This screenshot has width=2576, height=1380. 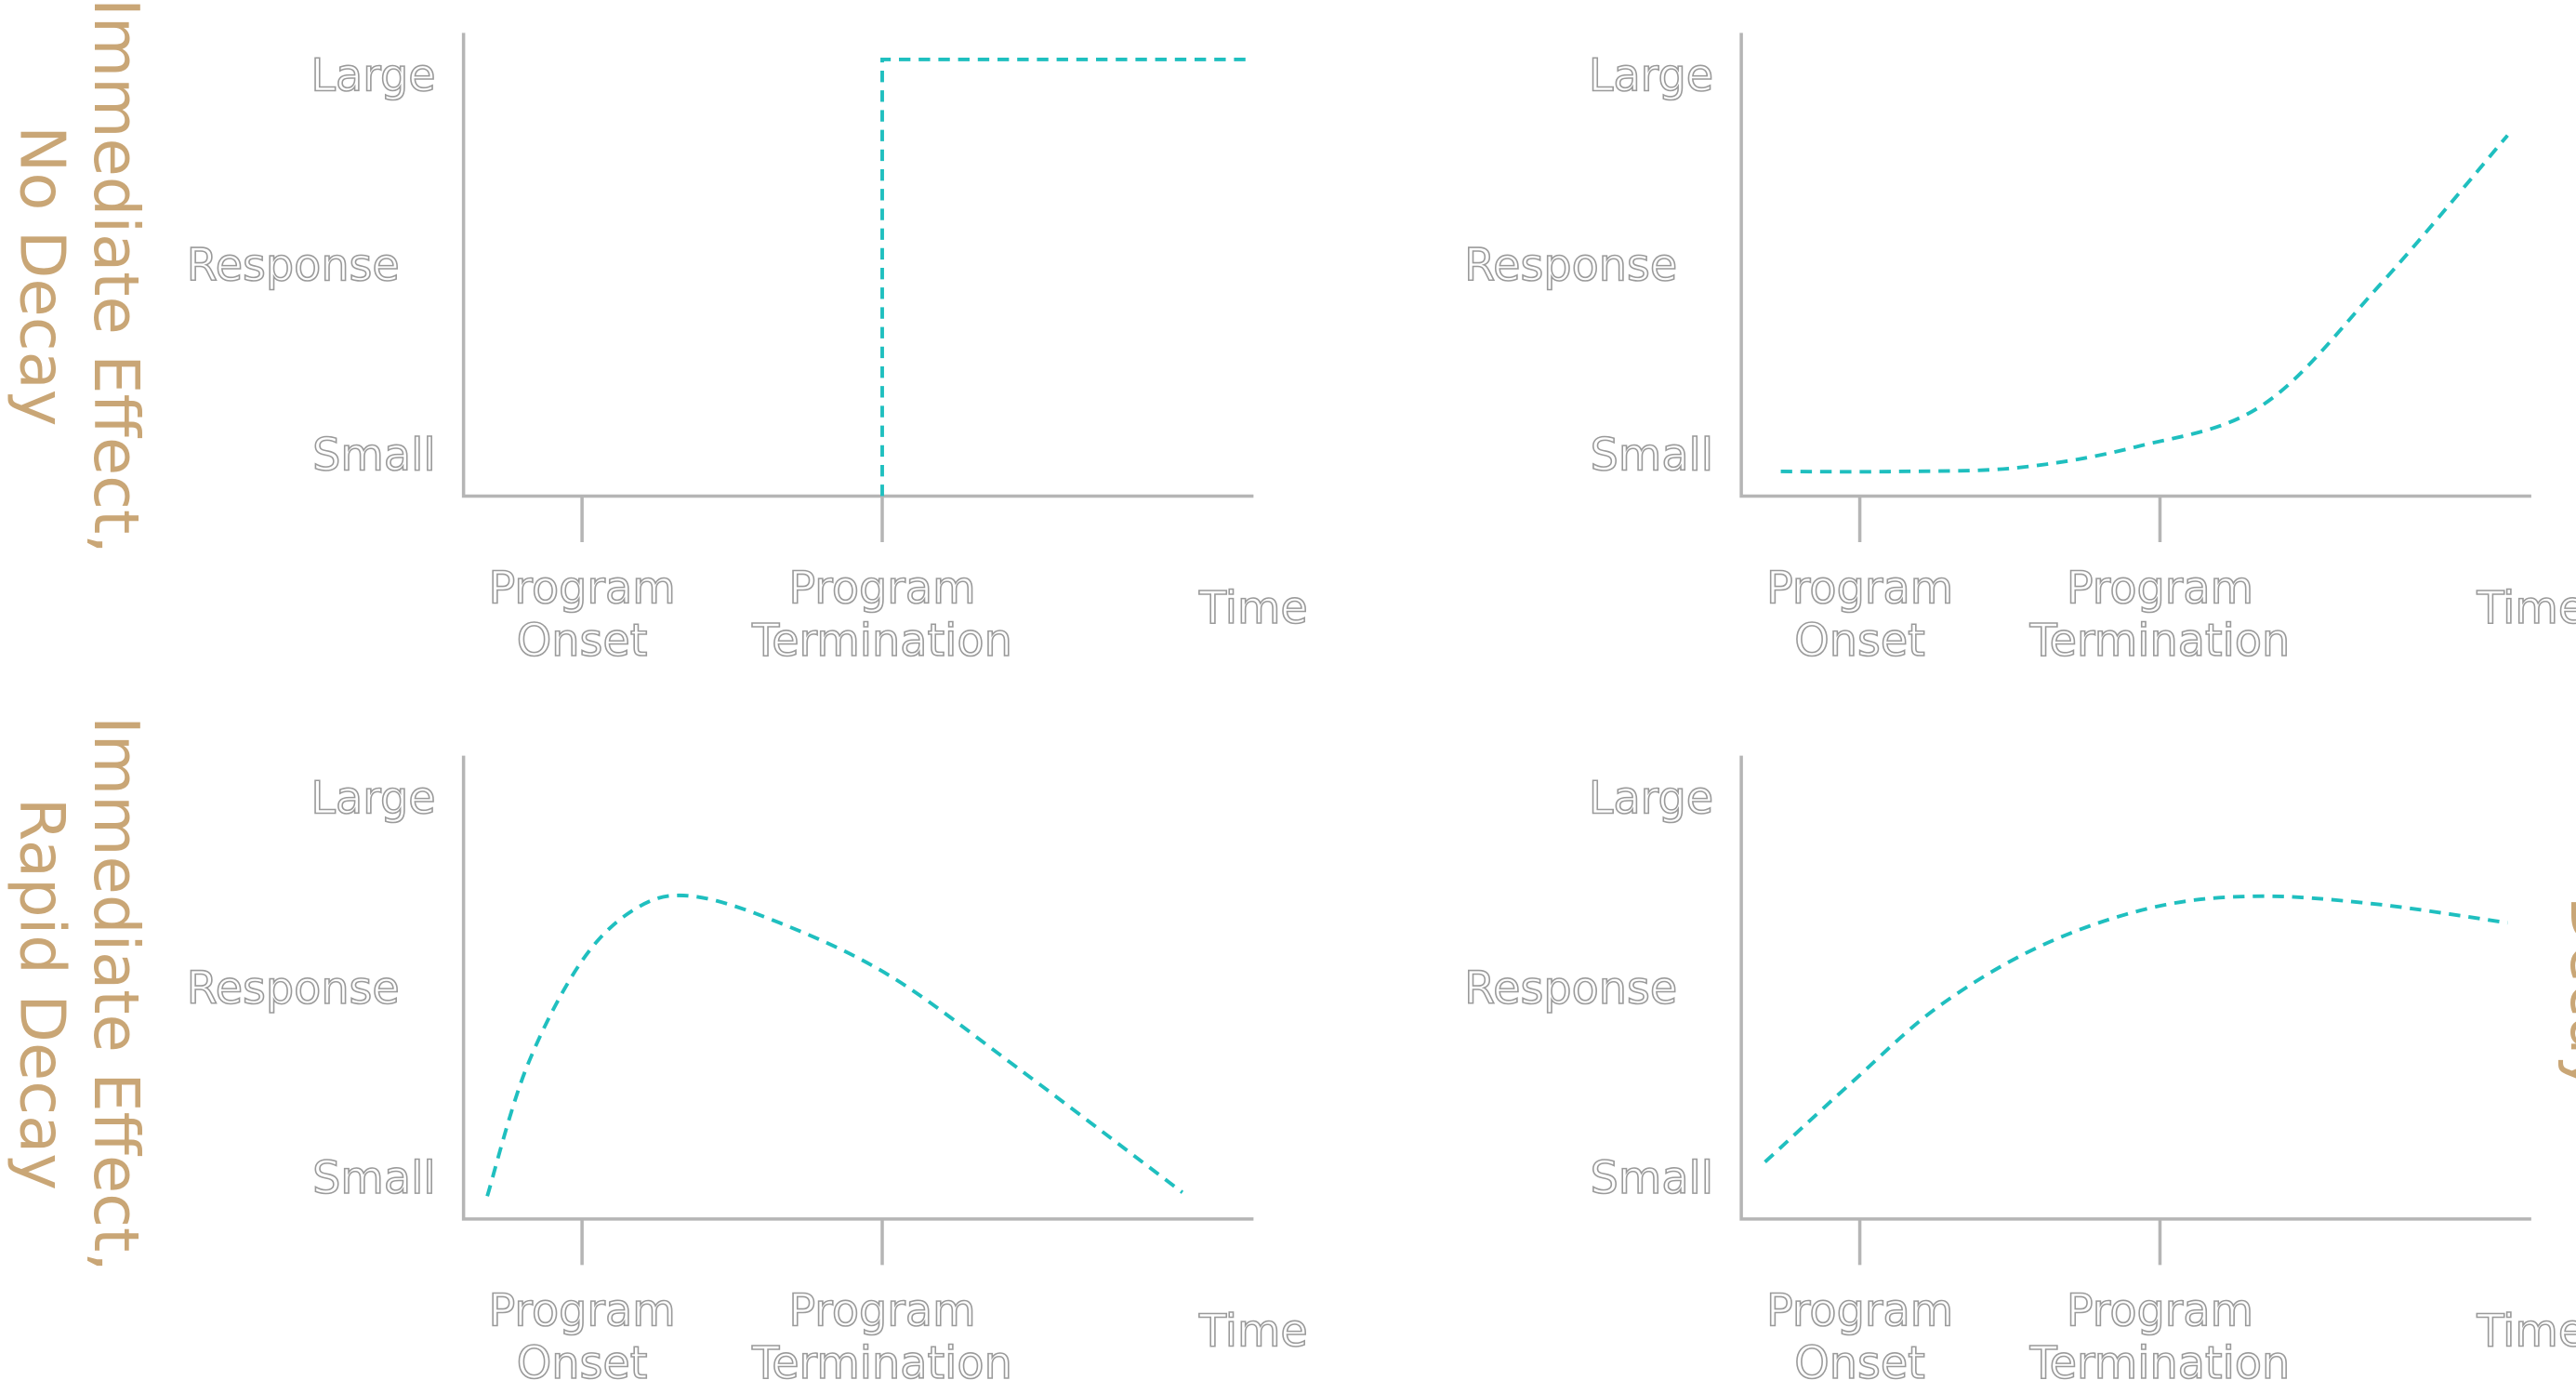 I want to click on chart-title: No Decay, so click(x=43, y=276).